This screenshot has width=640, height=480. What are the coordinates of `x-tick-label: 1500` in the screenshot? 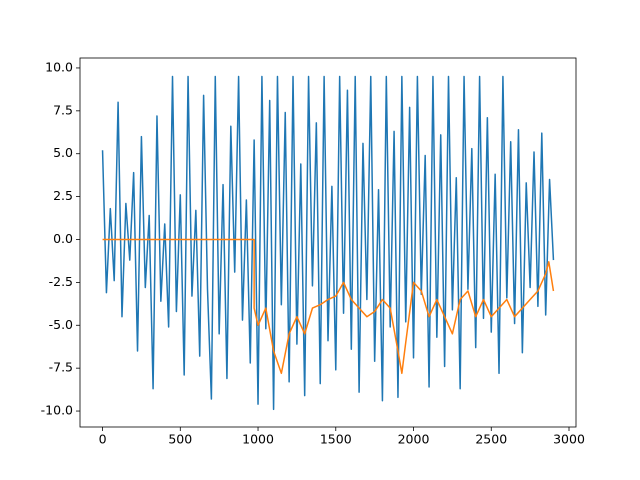 It's located at (336, 439).